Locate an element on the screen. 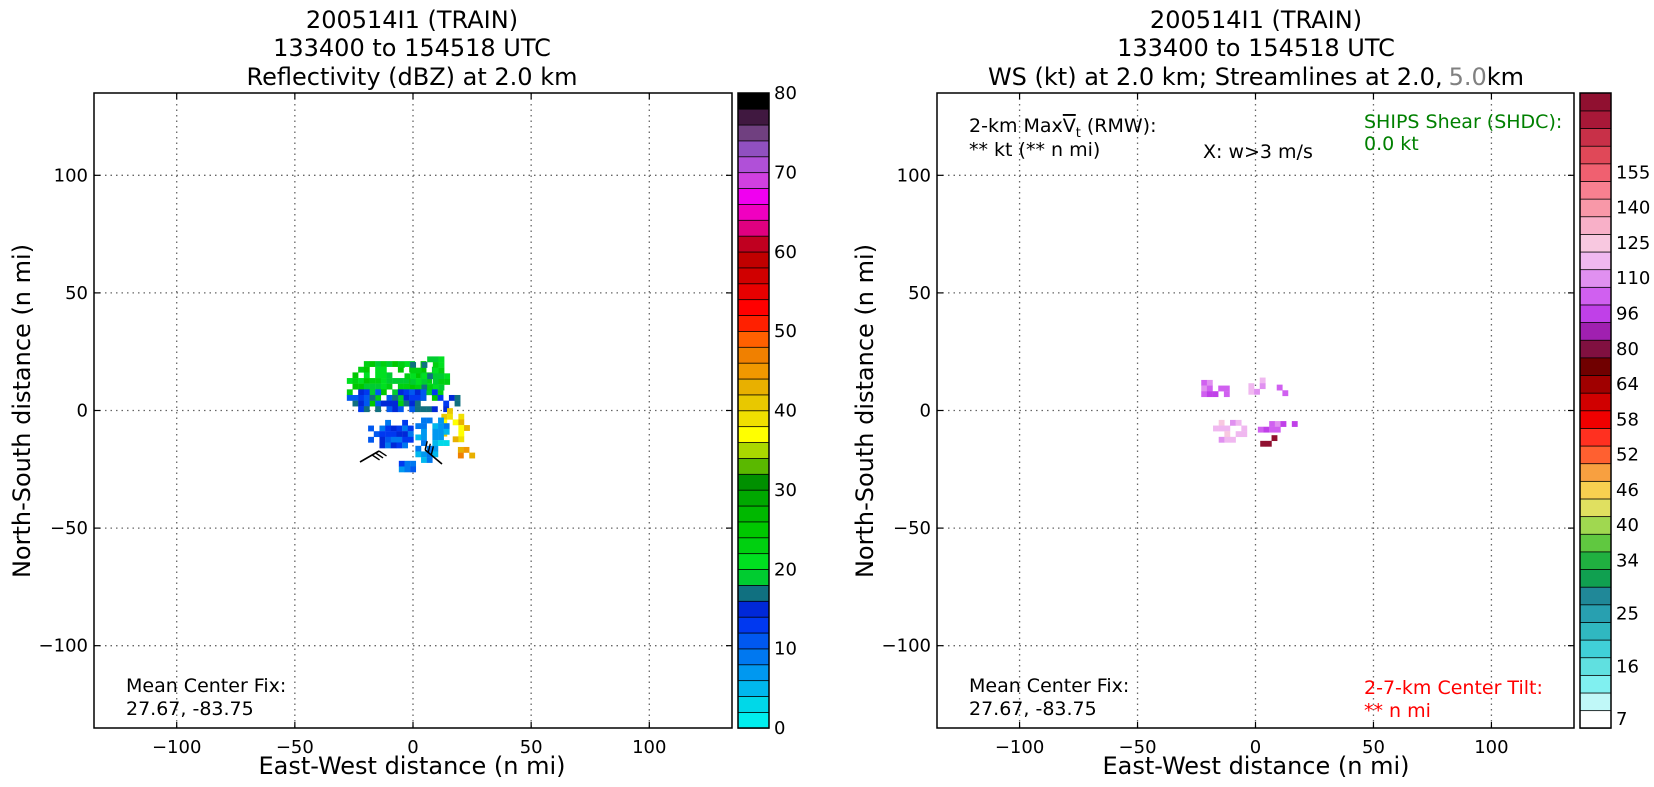 Image resolution: width=1654 pixels, height=787 pixels. reflectivity-colorbar-ticks: 0 10 20 30 40 50 60 70 80 is located at coordinates (785, 411).